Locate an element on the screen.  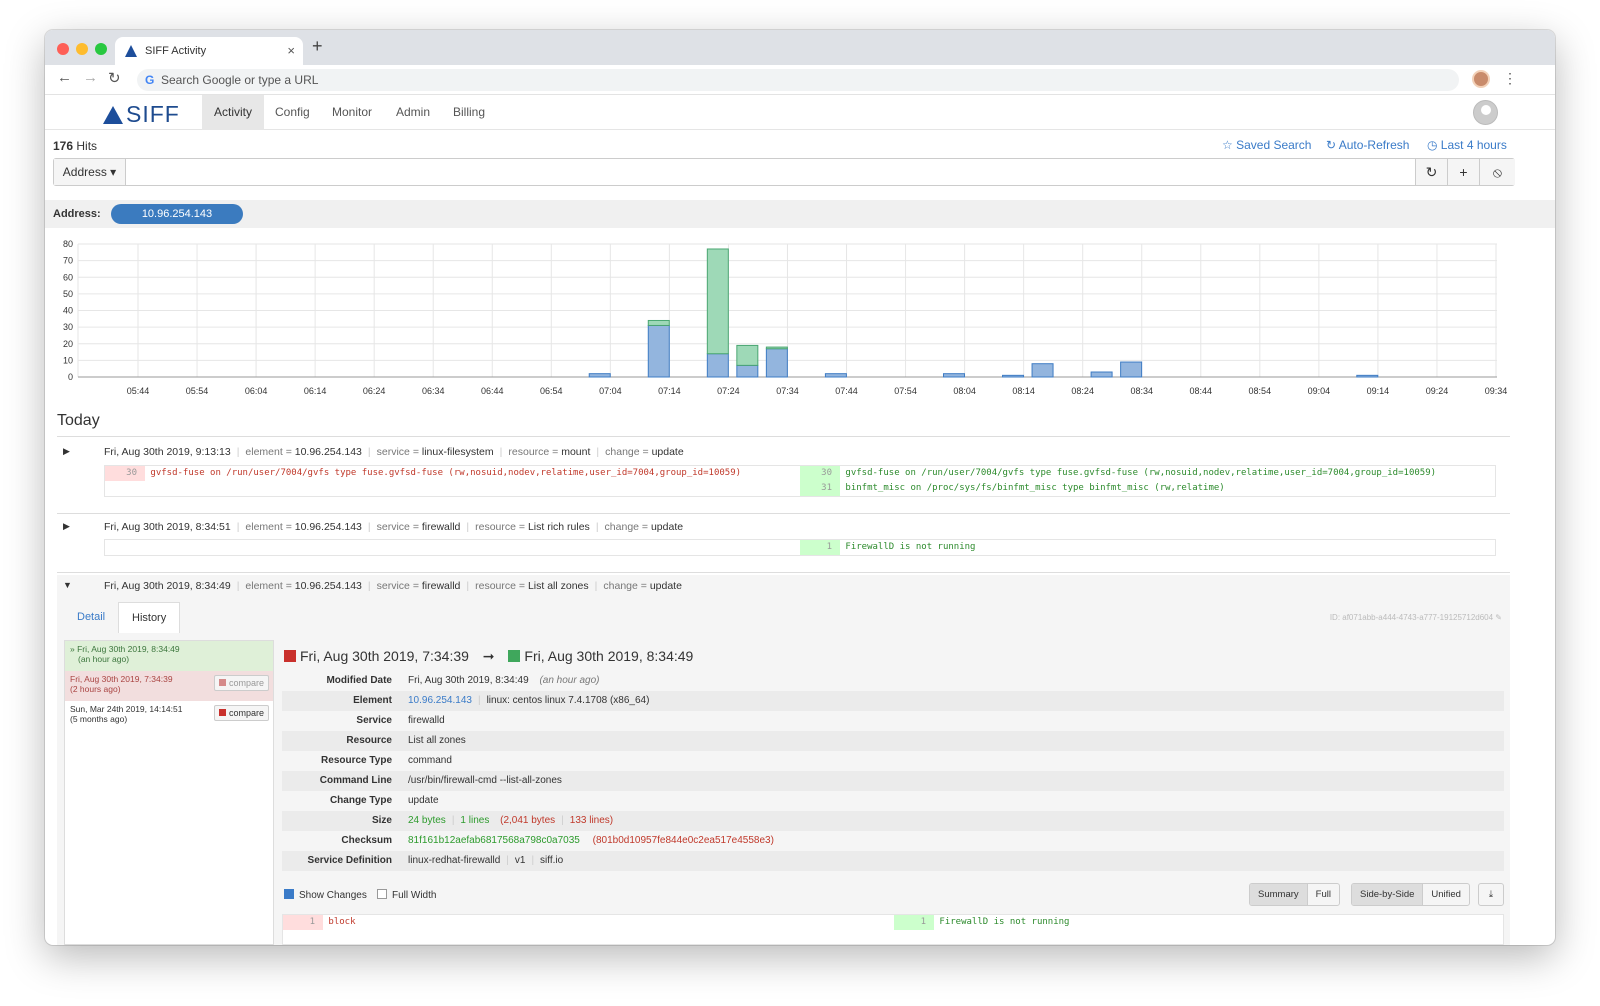
user-avatar is located at coordinates (1485, 112).